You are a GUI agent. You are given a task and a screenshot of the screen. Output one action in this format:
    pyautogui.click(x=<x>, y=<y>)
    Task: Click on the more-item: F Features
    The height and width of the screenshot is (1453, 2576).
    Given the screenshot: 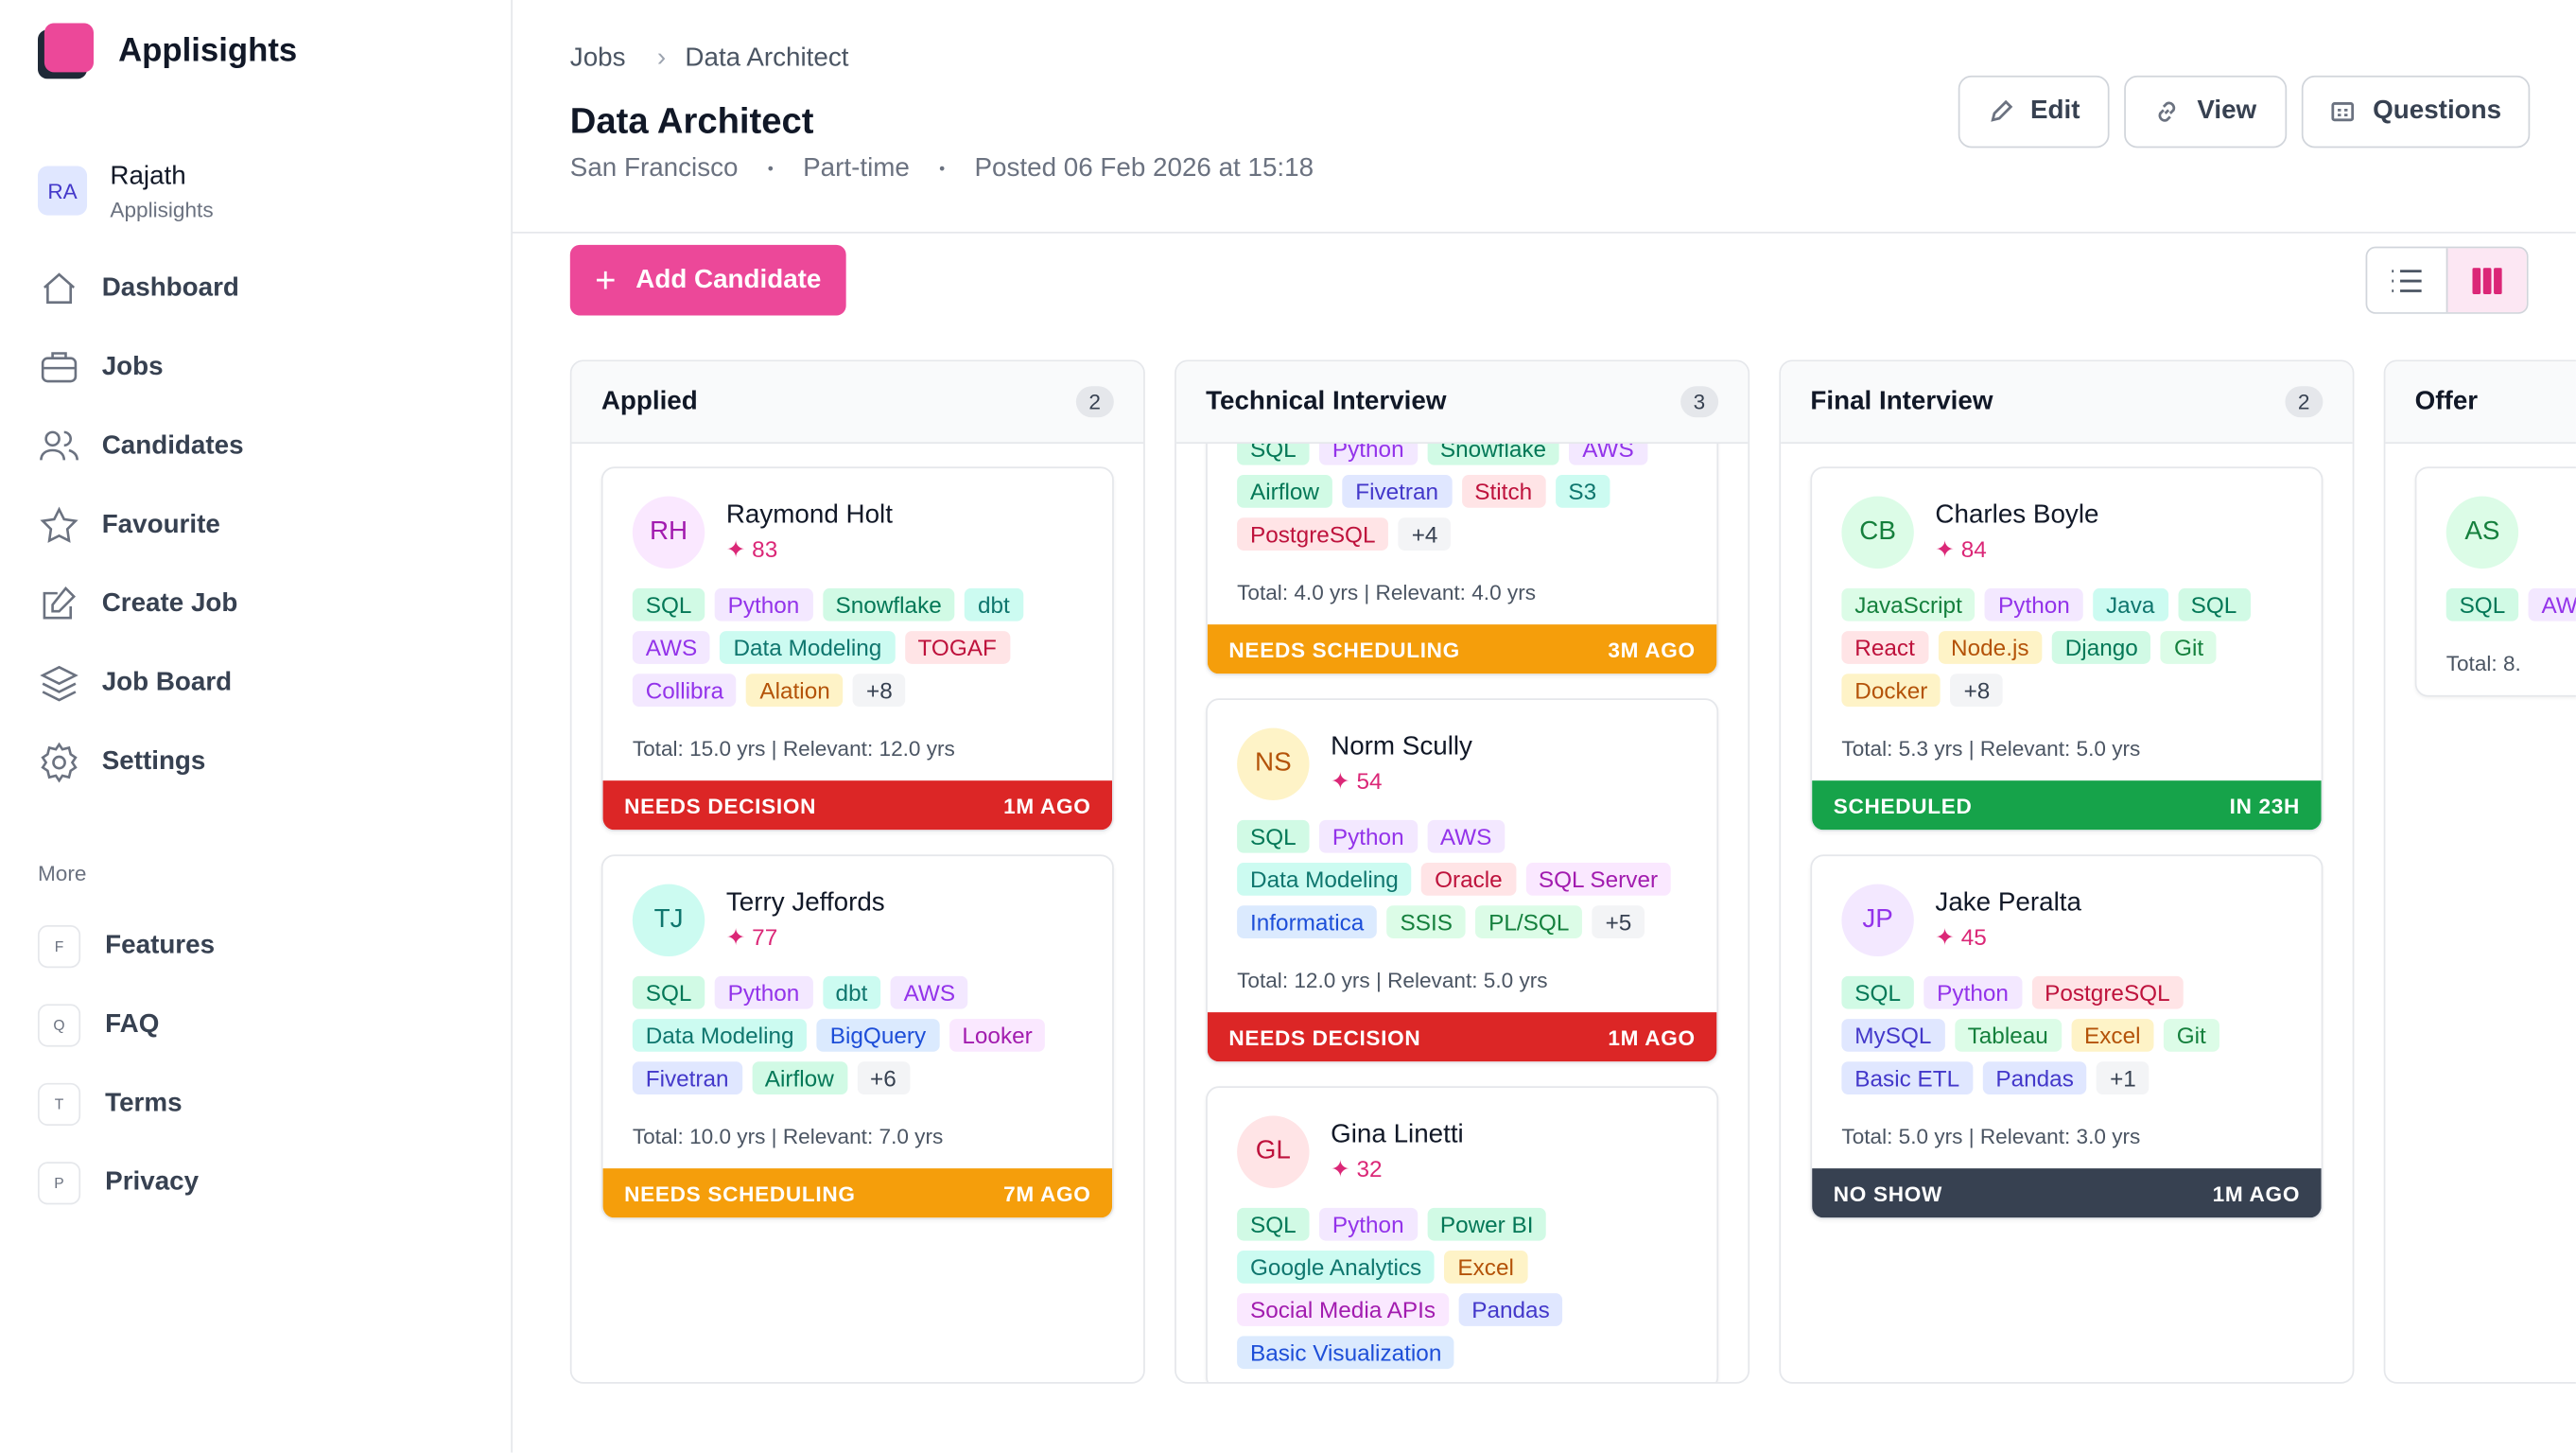 What is the action you would take?
    pyautogui.click(x=126, y=947)
    